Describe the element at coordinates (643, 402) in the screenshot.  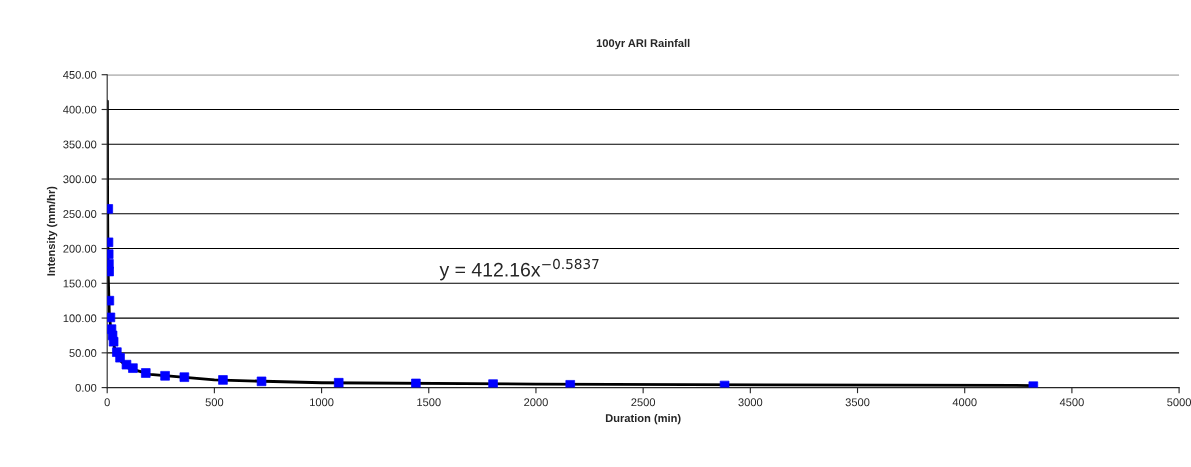
I see `x-tick-label: 2500` at that location.